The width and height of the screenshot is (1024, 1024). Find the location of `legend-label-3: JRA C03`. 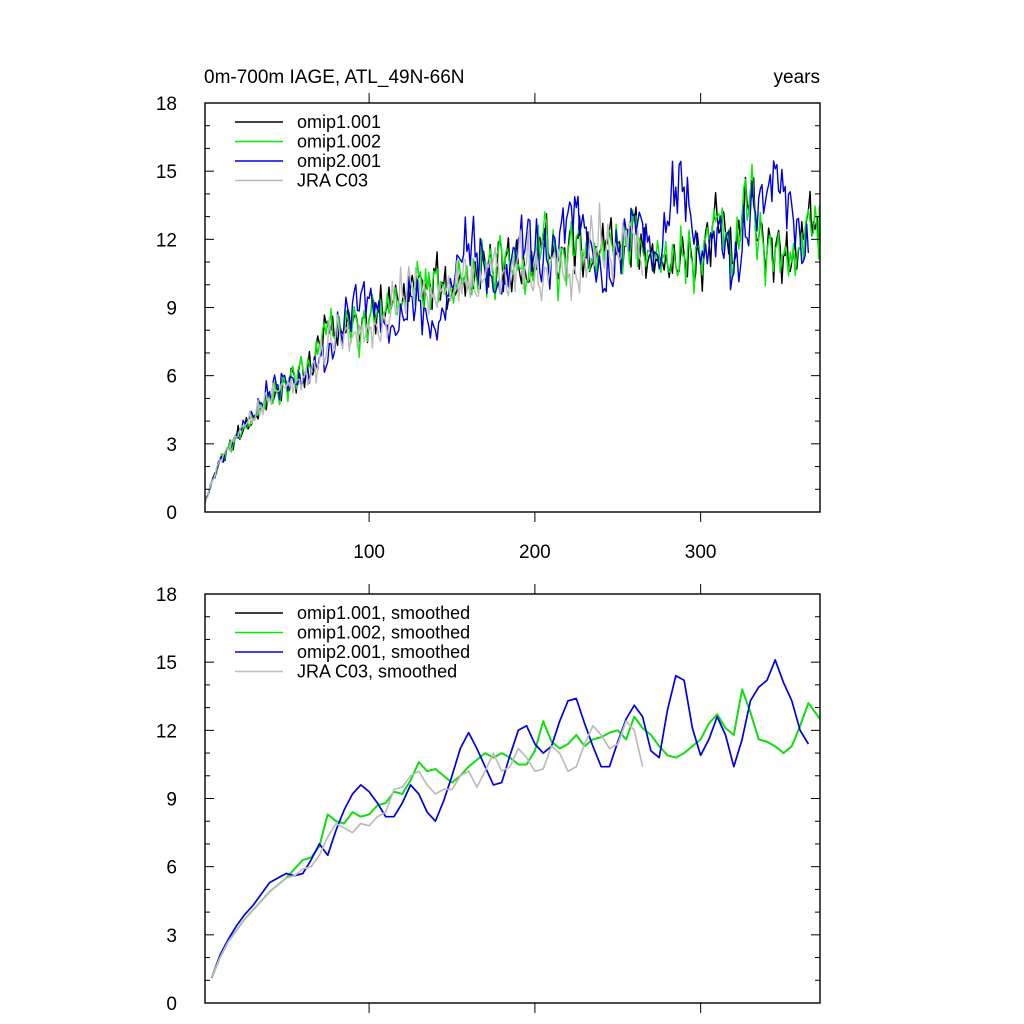

legend-label-3: JRA C03 is located at coordinates (332, 181).